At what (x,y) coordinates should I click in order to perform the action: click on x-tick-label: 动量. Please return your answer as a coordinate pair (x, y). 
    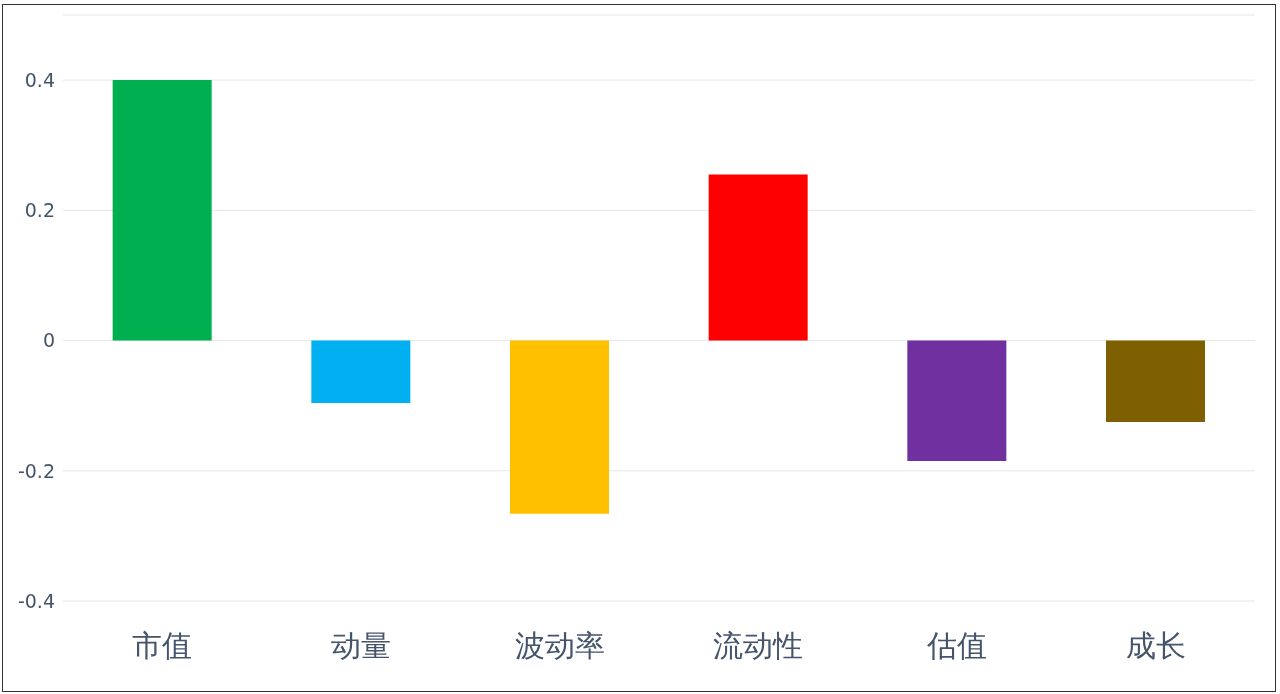
    Looking at the image, I should click on (361, 646).